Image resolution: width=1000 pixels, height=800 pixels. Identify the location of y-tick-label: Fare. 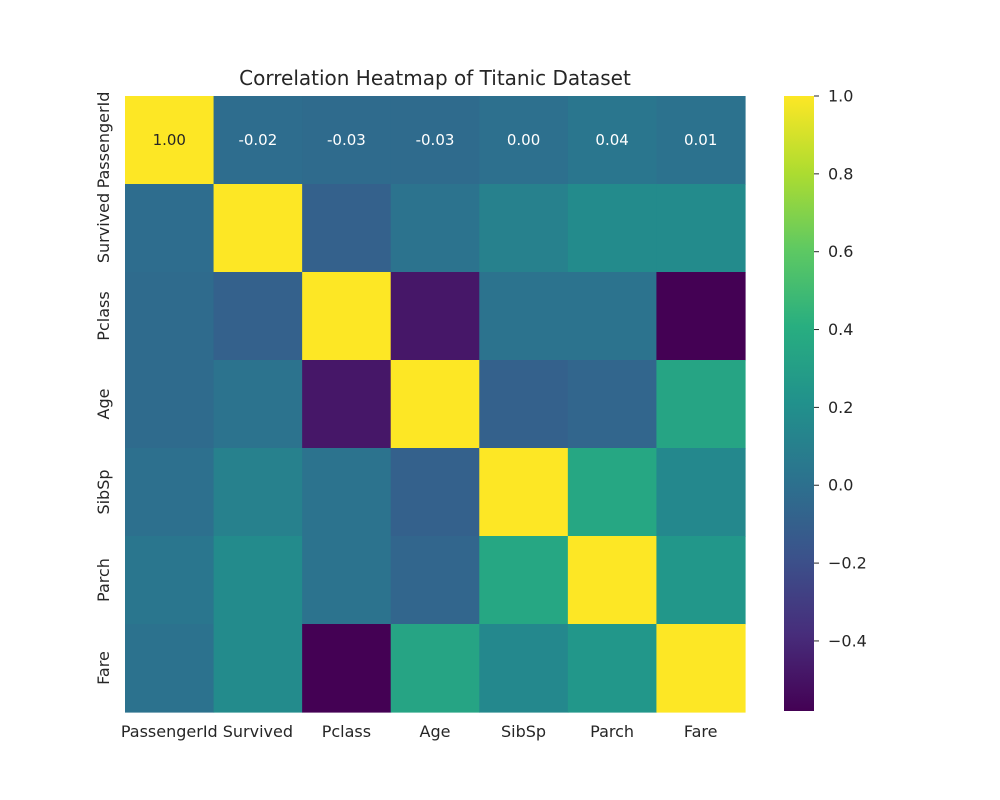
(103, 668).